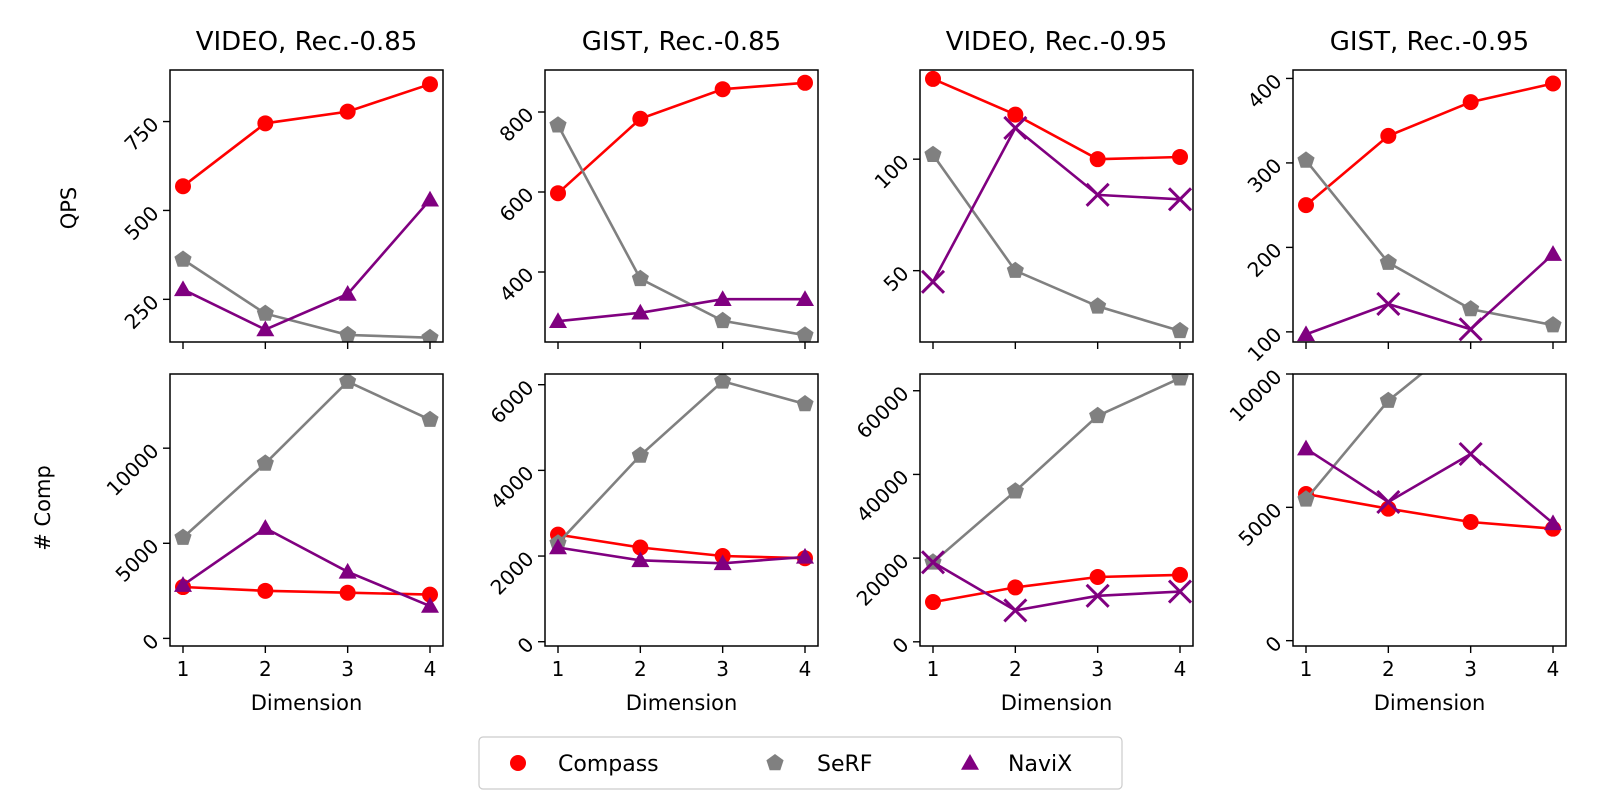 The image size is (1600, 800). I want to click on y-tick-label: 100, so click(892, 172).